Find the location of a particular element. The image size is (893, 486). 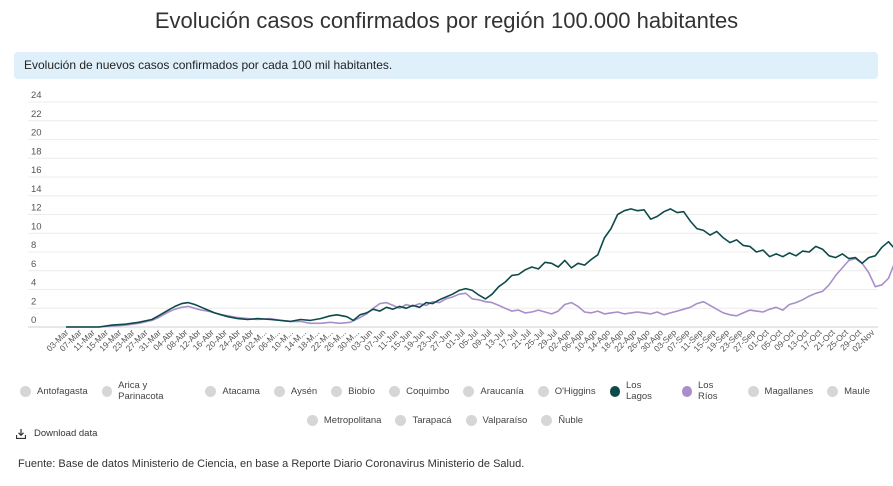

legend-label: Los Ríos is located at coordinates (708, 391).